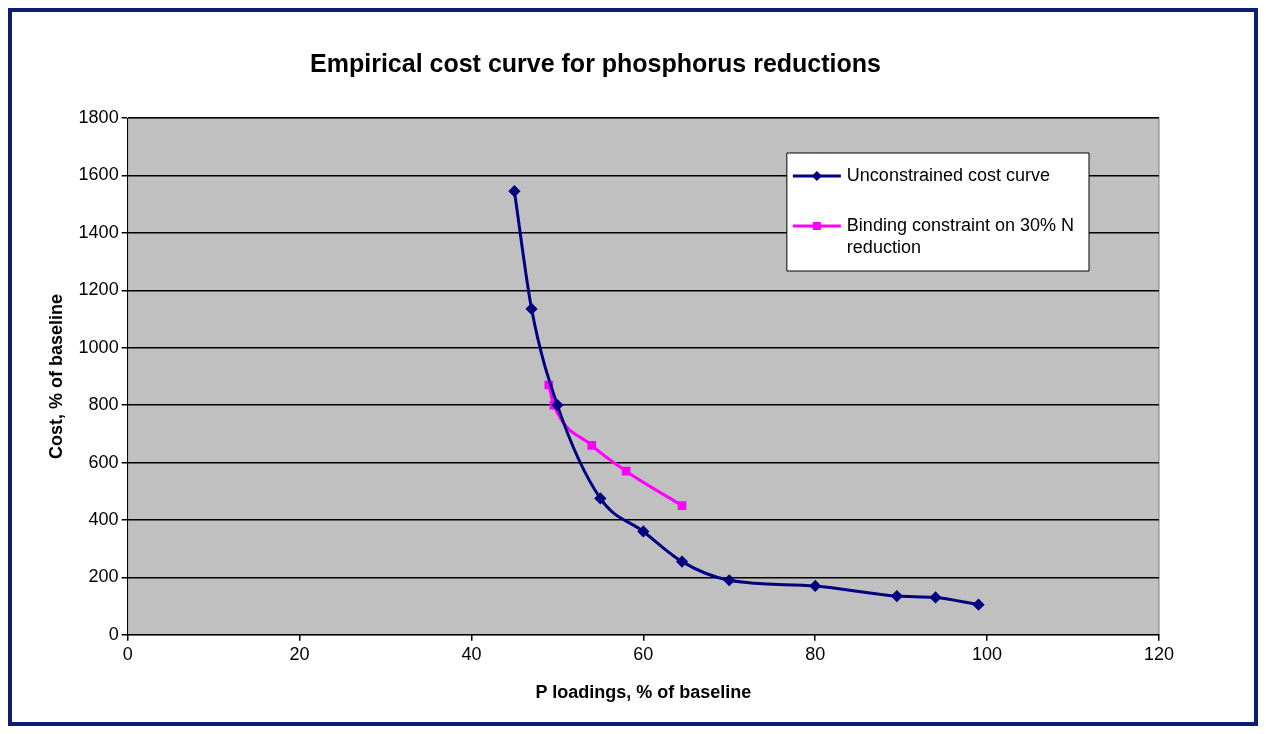 This screenshot has height=734, width=1266. Describe the element at coordinates (643, 692) in the screenshot. I see `x-axis-title: P loadings, % of baseline` at that location.